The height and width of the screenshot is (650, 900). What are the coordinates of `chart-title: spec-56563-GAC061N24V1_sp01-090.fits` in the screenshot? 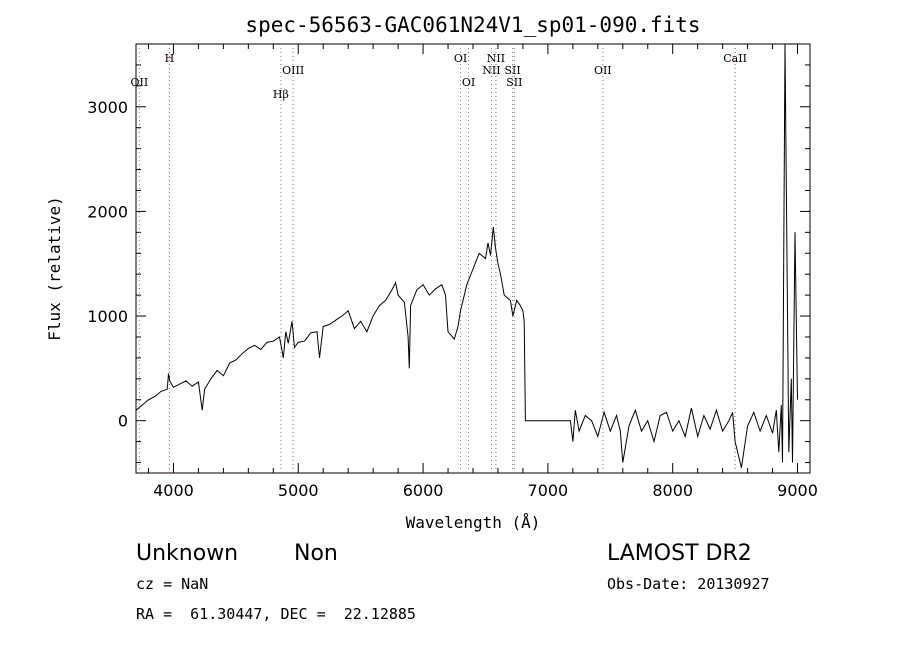 It's located at (472, 25).